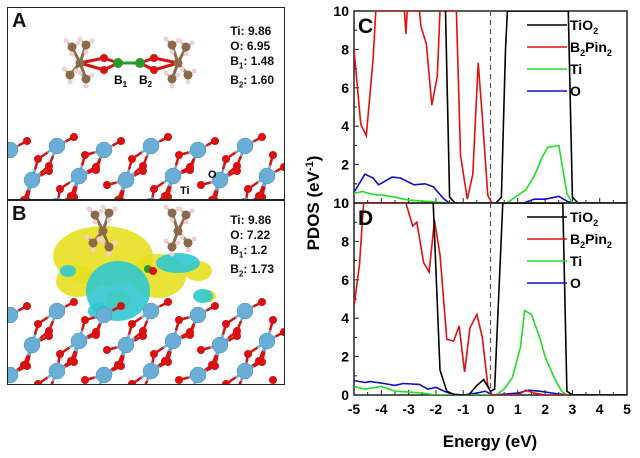 The width and height of the screenshot is (640, 458). What do you see at coordinates (591, 240) in the screenshot?
I see `legend-label-b2pin2: B2Pin2` at bounding box center [591, 240].